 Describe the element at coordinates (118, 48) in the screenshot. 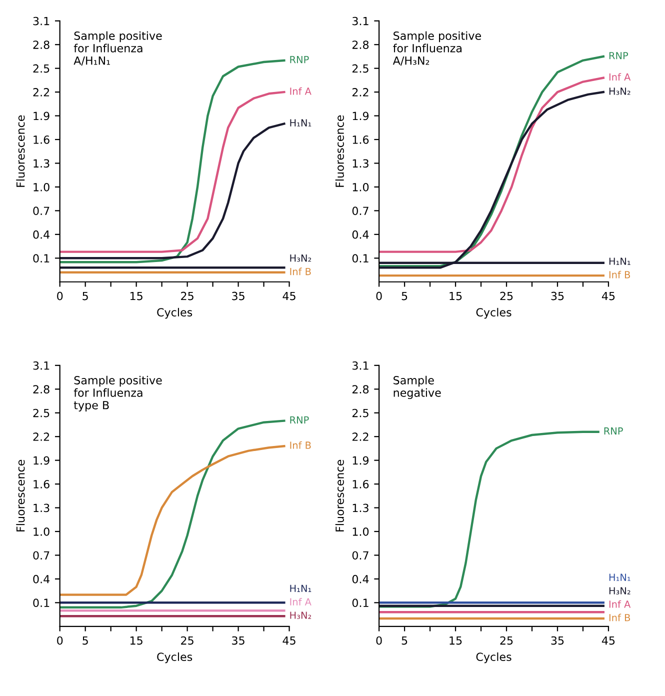

I see `text: Sample positive for Influenza A/H₁N₁` at that location.